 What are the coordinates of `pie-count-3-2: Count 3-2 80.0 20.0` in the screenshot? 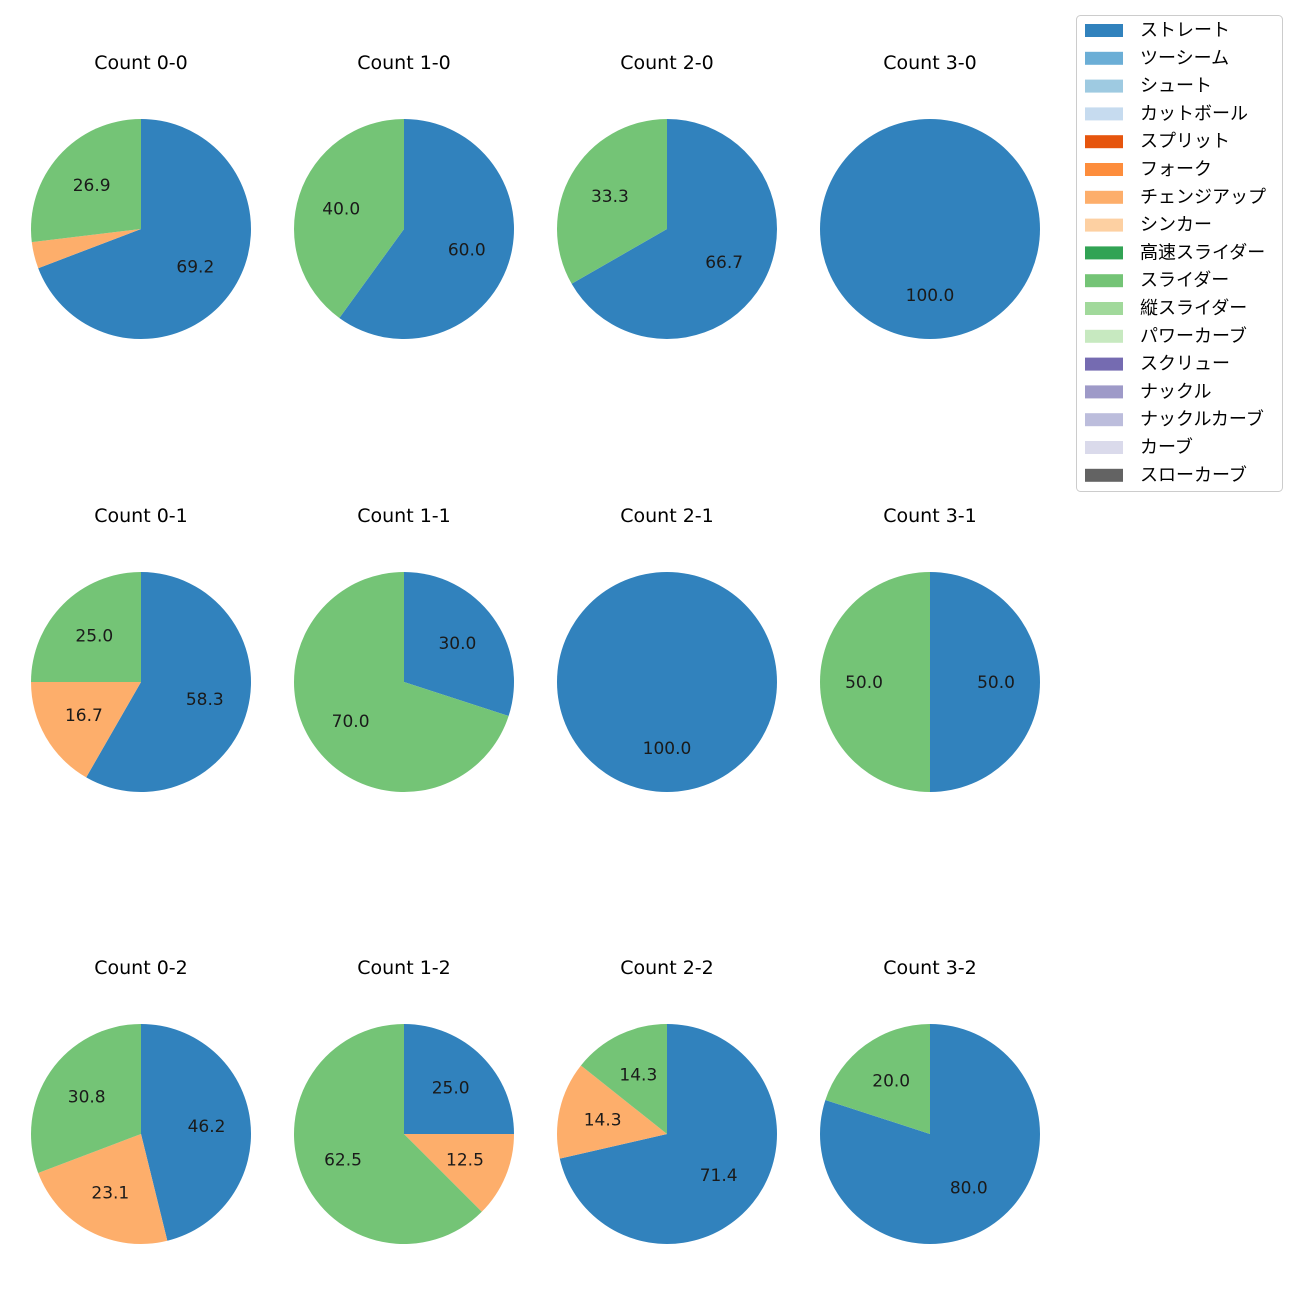 It's located at (929, 1101).